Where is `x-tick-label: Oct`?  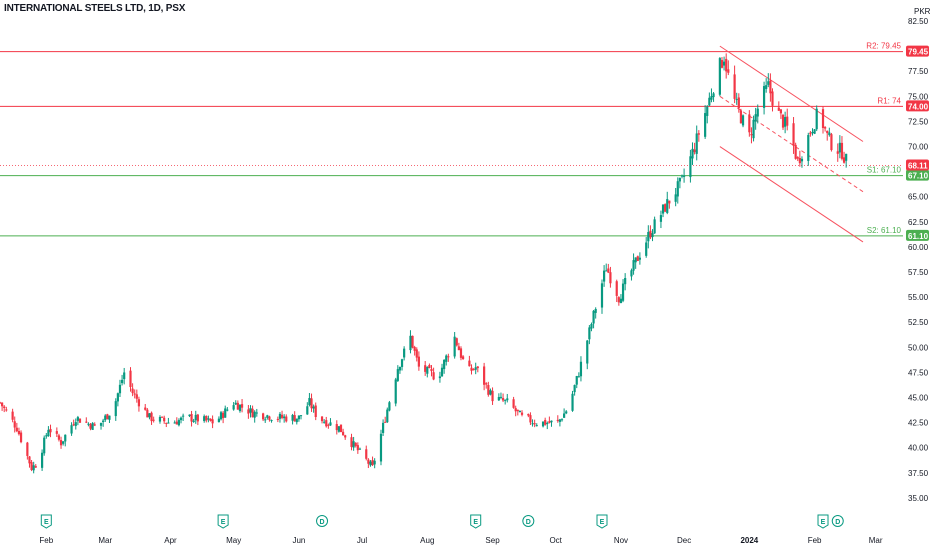 x-tick-label: Oct is located at coordinates (555, 540).